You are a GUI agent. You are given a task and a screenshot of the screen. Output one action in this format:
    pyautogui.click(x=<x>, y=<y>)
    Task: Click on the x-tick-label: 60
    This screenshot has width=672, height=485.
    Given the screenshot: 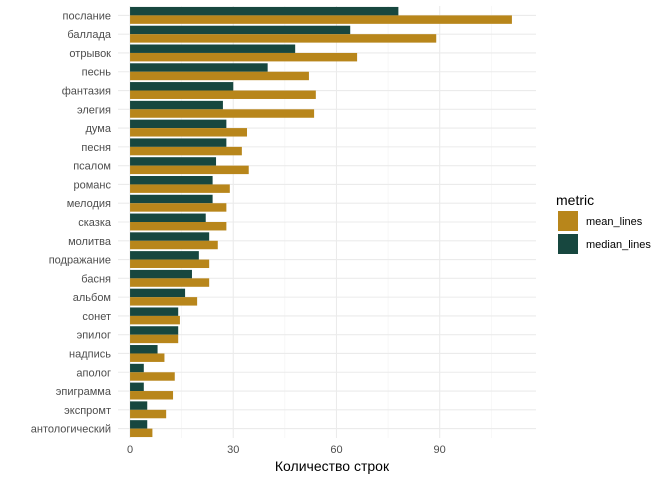 What is the action you would take?
    pyautogui.click(x=336, y=450)
    